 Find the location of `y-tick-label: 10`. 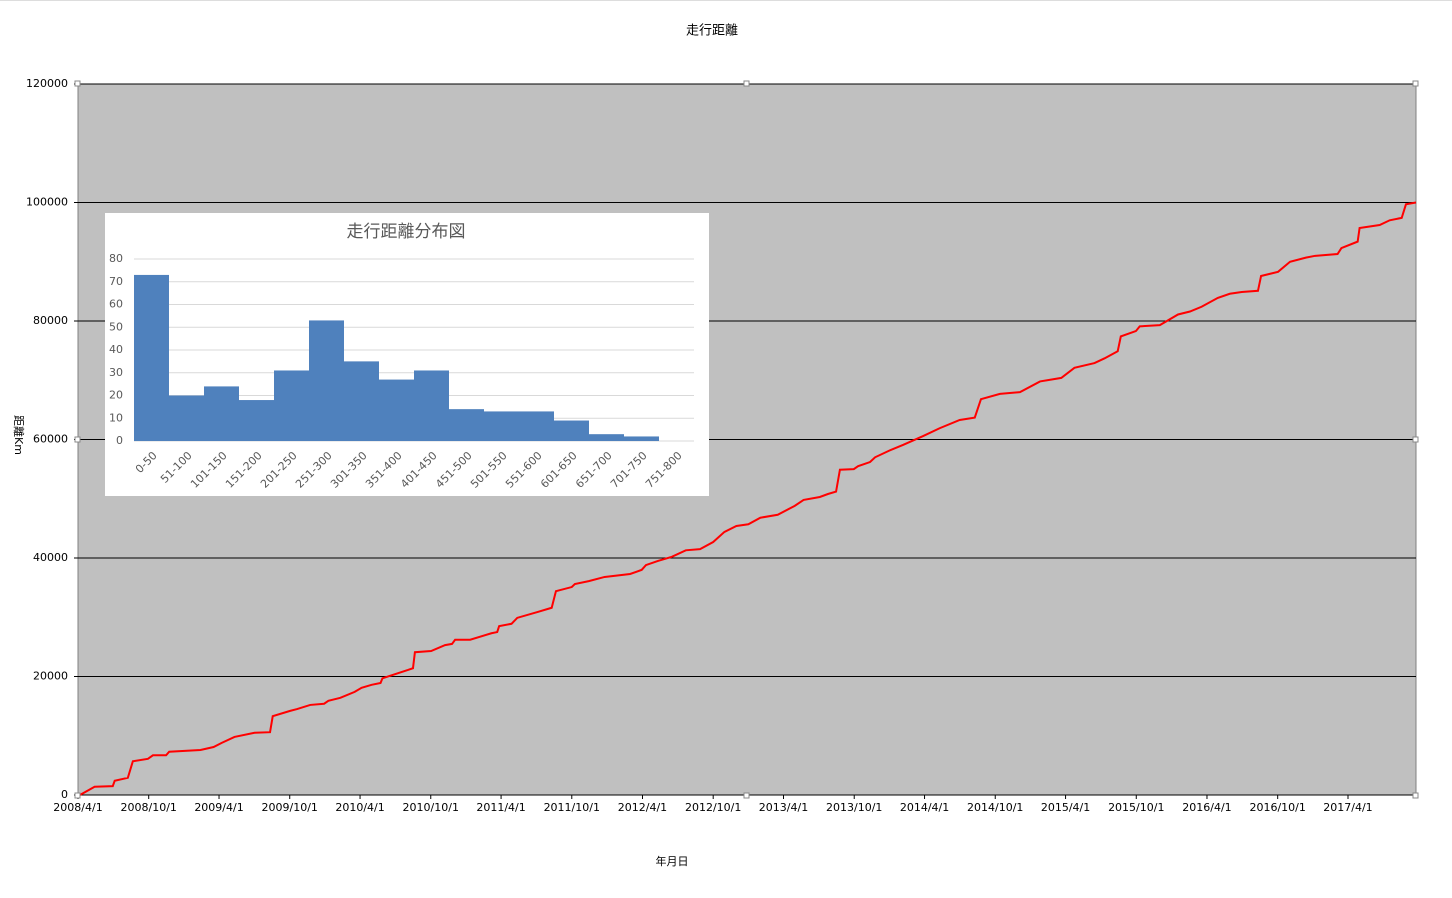

y-tick-label: 10 is located at coordinates (116, 417).